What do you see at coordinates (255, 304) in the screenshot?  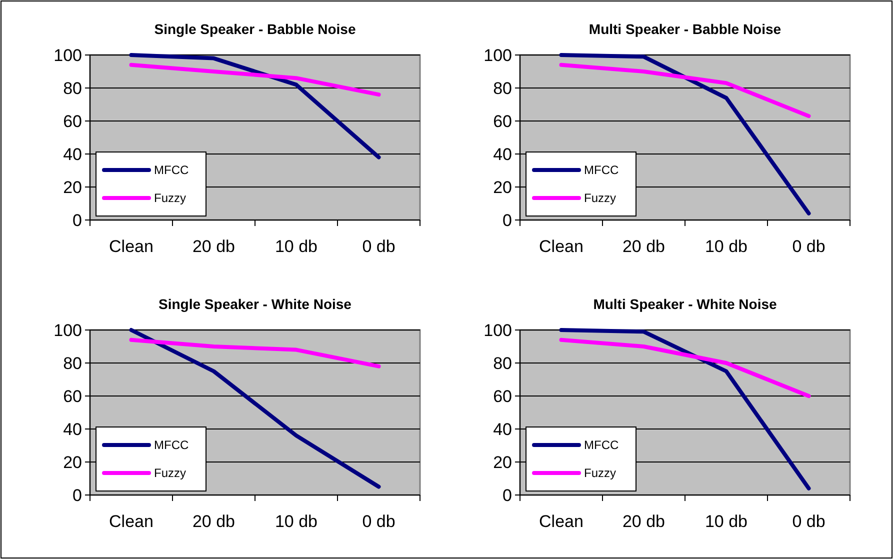 I see `chart-title: Single Speaker - White Noise` at bounding box center [255, 304].